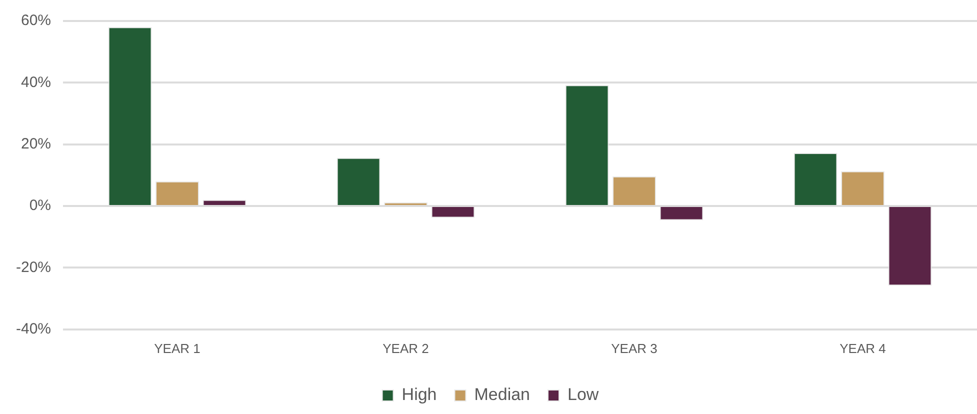 This screenshot has width=977, height=414. I want to click on x-tick-label: YEAR 1, so click(177, 348).